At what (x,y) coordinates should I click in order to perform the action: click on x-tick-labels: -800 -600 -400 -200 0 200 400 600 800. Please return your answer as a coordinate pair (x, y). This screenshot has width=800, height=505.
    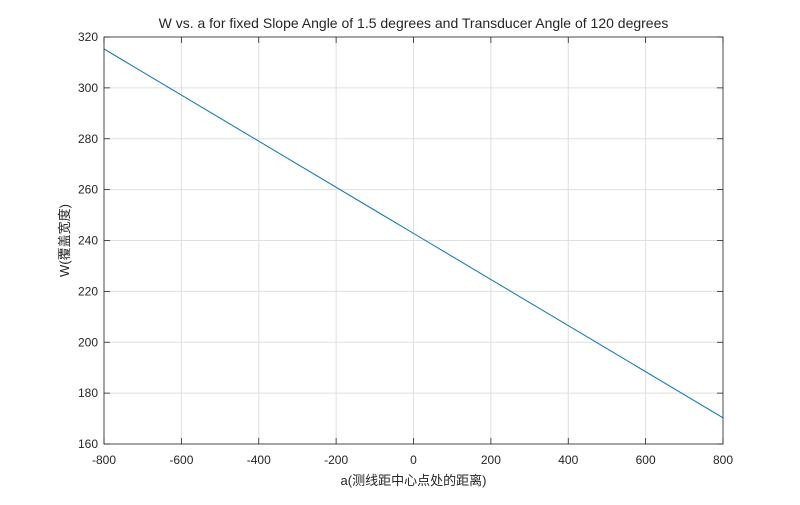
    Looking at the image, I should click on (412, 460).